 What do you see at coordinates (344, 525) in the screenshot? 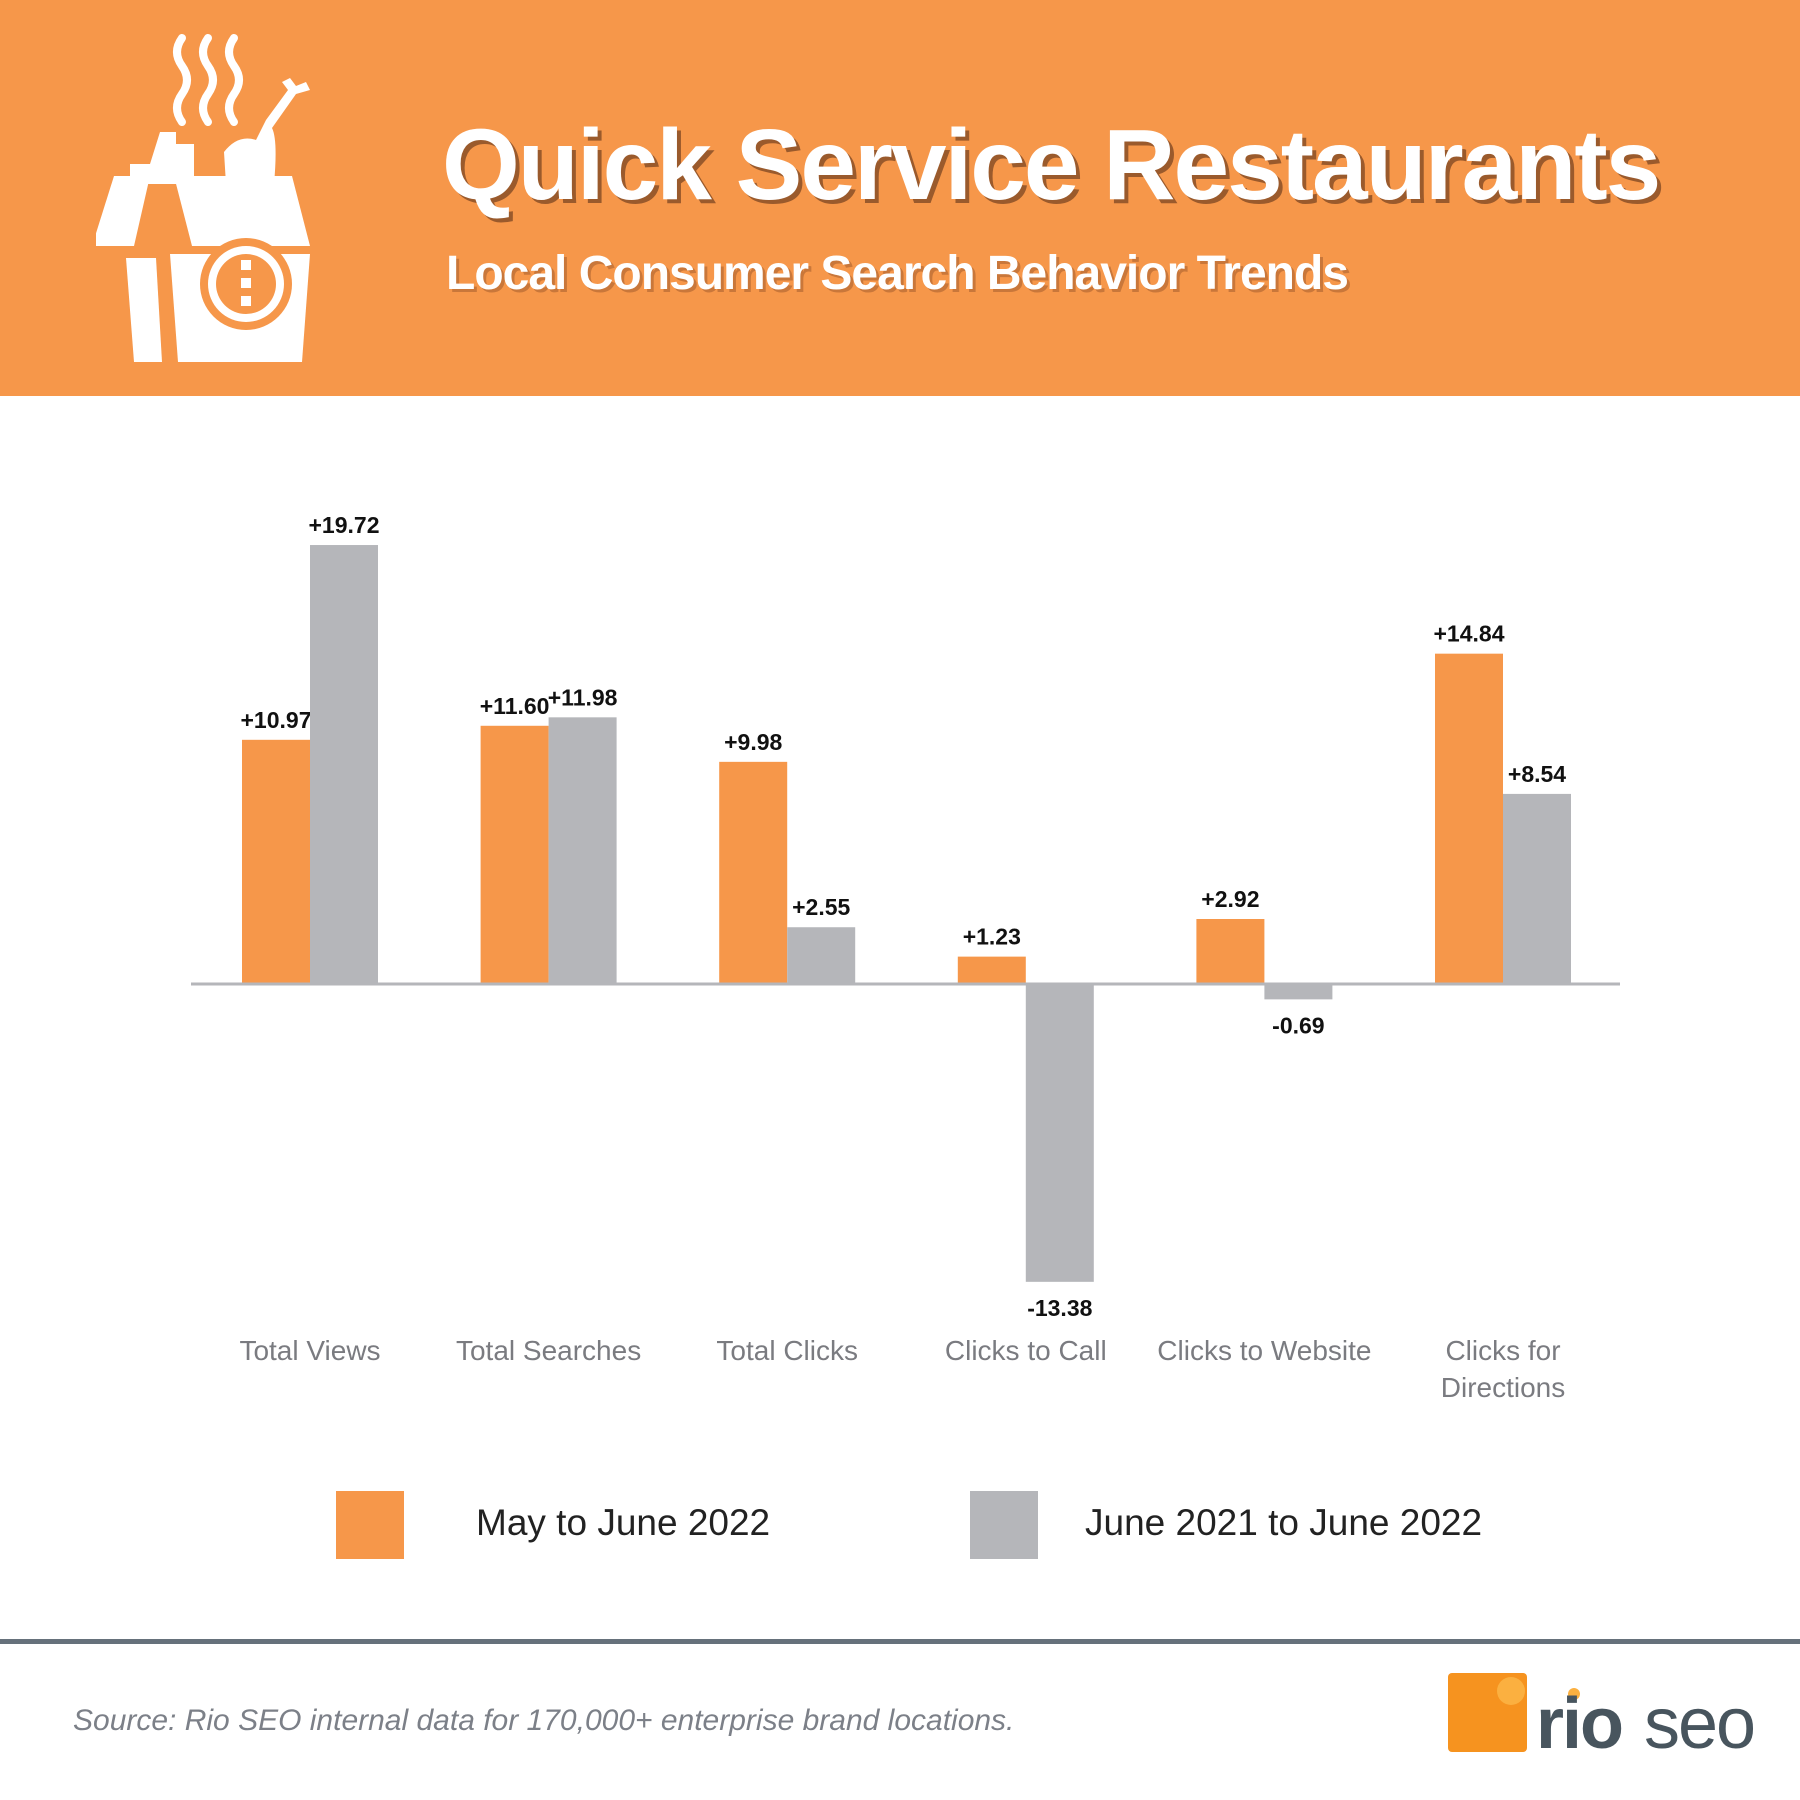
I see `data-label: +19.72` at bounding box center [344, 525].